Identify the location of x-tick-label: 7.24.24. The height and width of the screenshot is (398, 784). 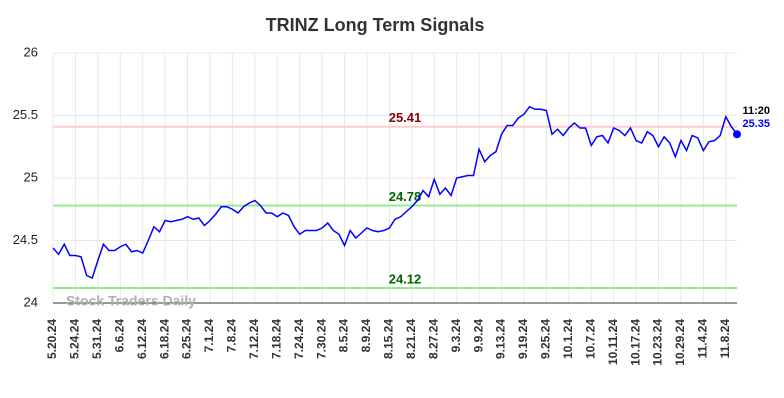
(299, 339).